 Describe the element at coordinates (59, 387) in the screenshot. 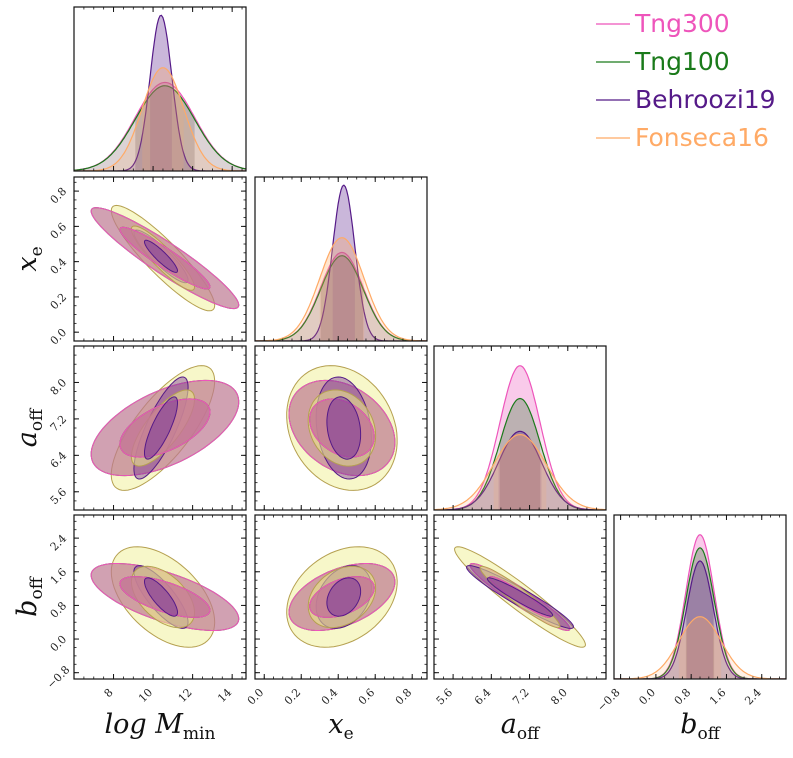

I see `y-tick-label-aoff: 8.0` at that location.